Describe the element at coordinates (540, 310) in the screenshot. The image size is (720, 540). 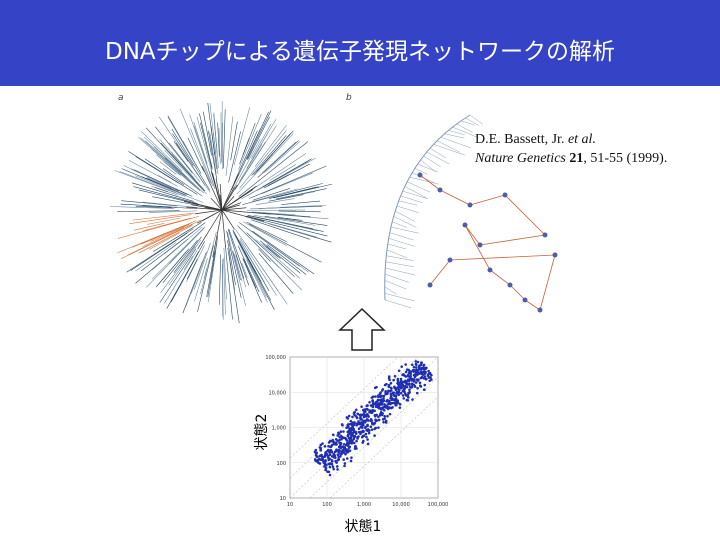
I see `node` at that location.